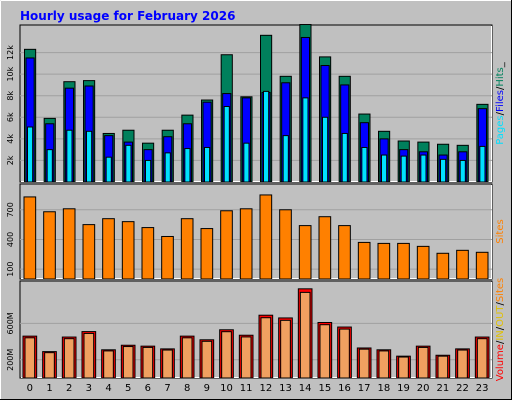 The height and width of the screenshot is (400, 512). What do you see at coordinates (10, 360) in the screenshot?
I see `y-tick-label-volume: 200M` at bounding box center [10, 360].